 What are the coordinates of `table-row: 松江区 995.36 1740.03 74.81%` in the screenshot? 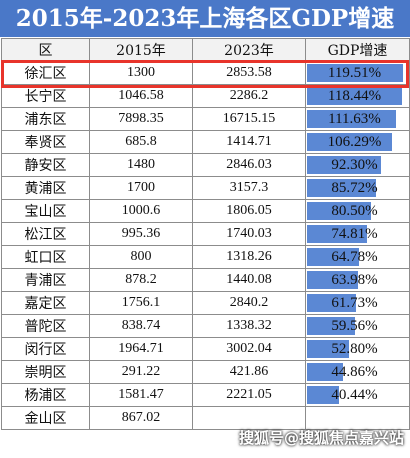 It's located at (205, 234).